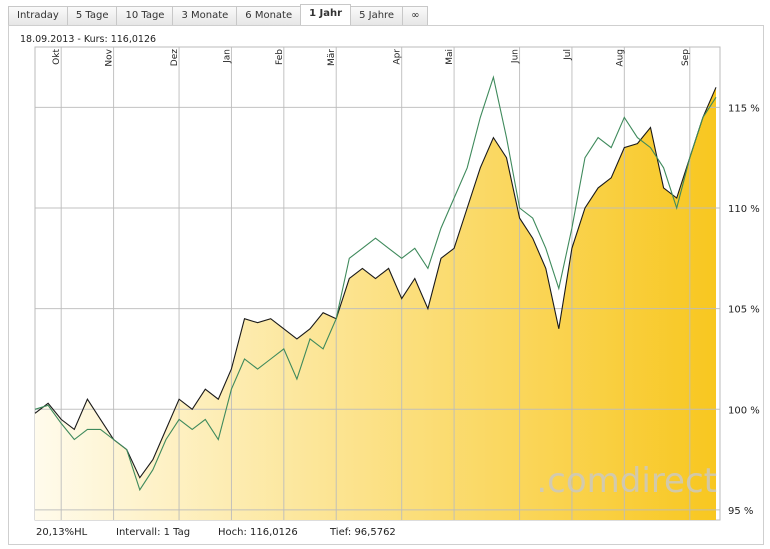 The image size is (770, 549). What do you see at coordinates (415, 15) in the screenshot?
I see `tab: ∞` at bounding box center [415, 15].